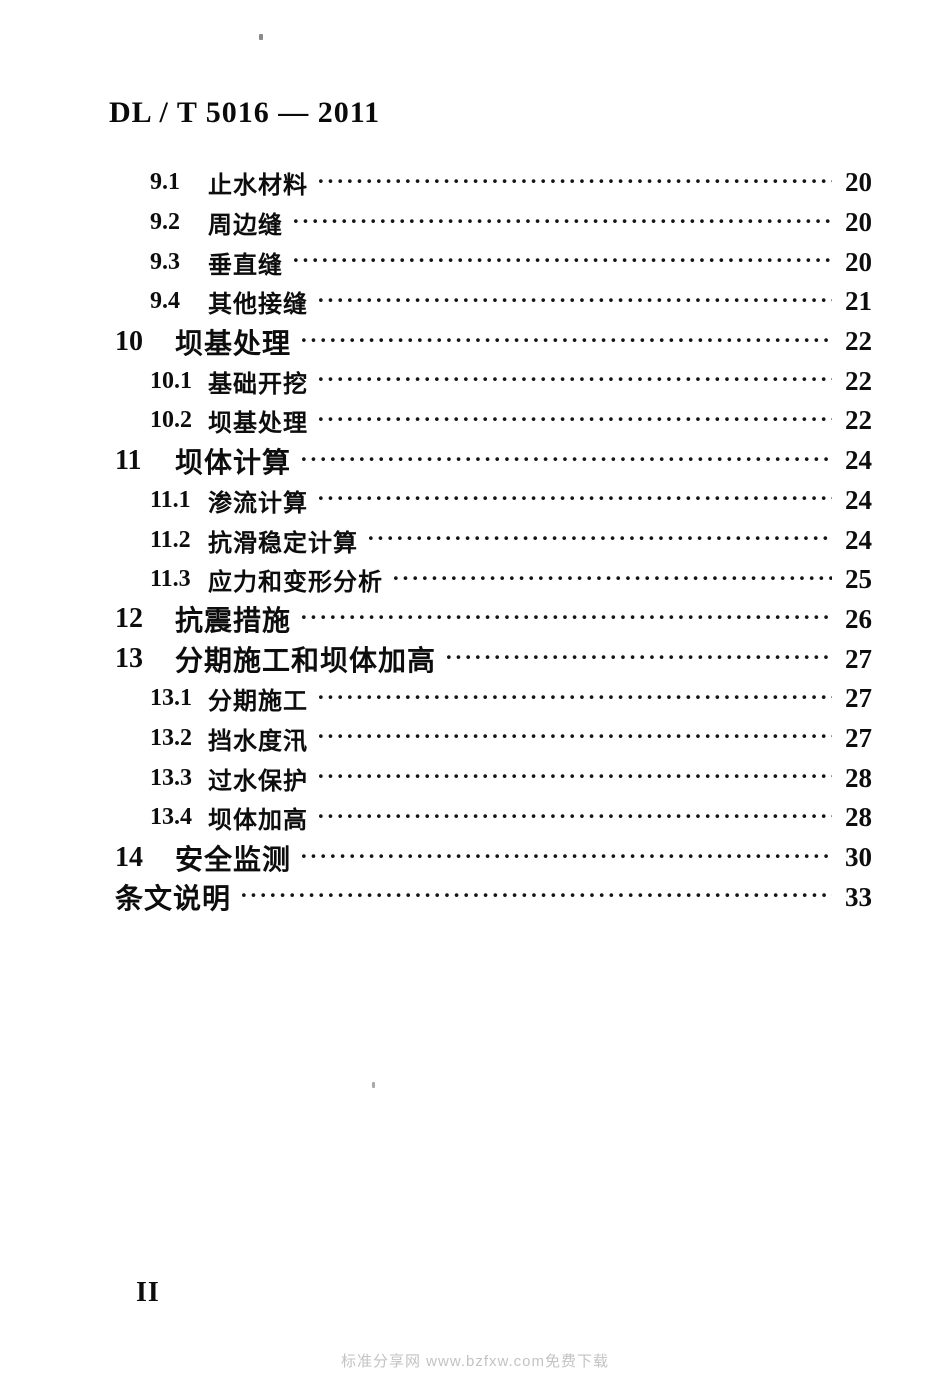  What do you see at coordinates (170, 539) in the screenshot?
I see `toc-entry-number: 11.2` at bounding box center [170, 539].